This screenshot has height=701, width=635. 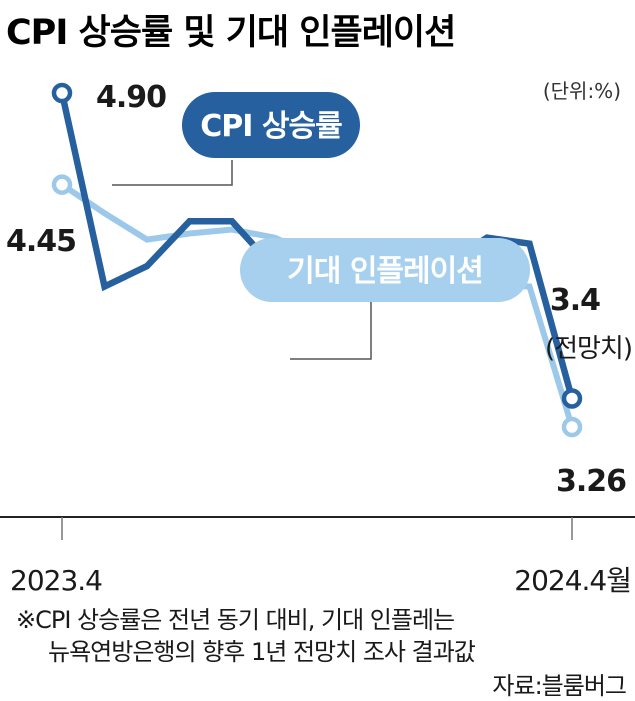 I want to click on footnote-line-1: ※CPI 상승률은 전년 동기 대비, 기대 인플레는, so click(x=235, y=620).